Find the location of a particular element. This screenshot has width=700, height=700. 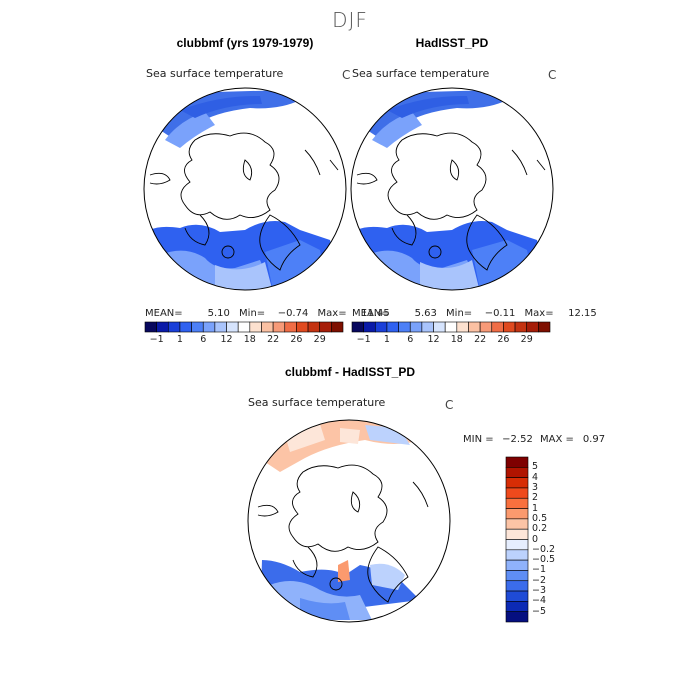

diff-colorbar-tick-label: −5 is located at coordinates (539, 611).